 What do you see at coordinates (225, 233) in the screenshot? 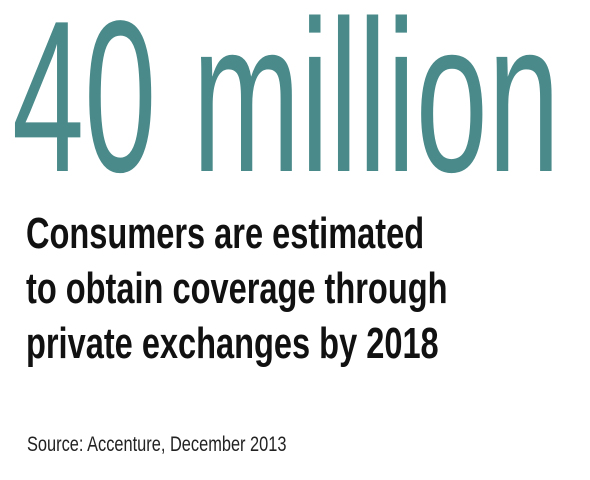
I see `subhead-line-1: Consumers are estimated` at bounding box center [225, 233].